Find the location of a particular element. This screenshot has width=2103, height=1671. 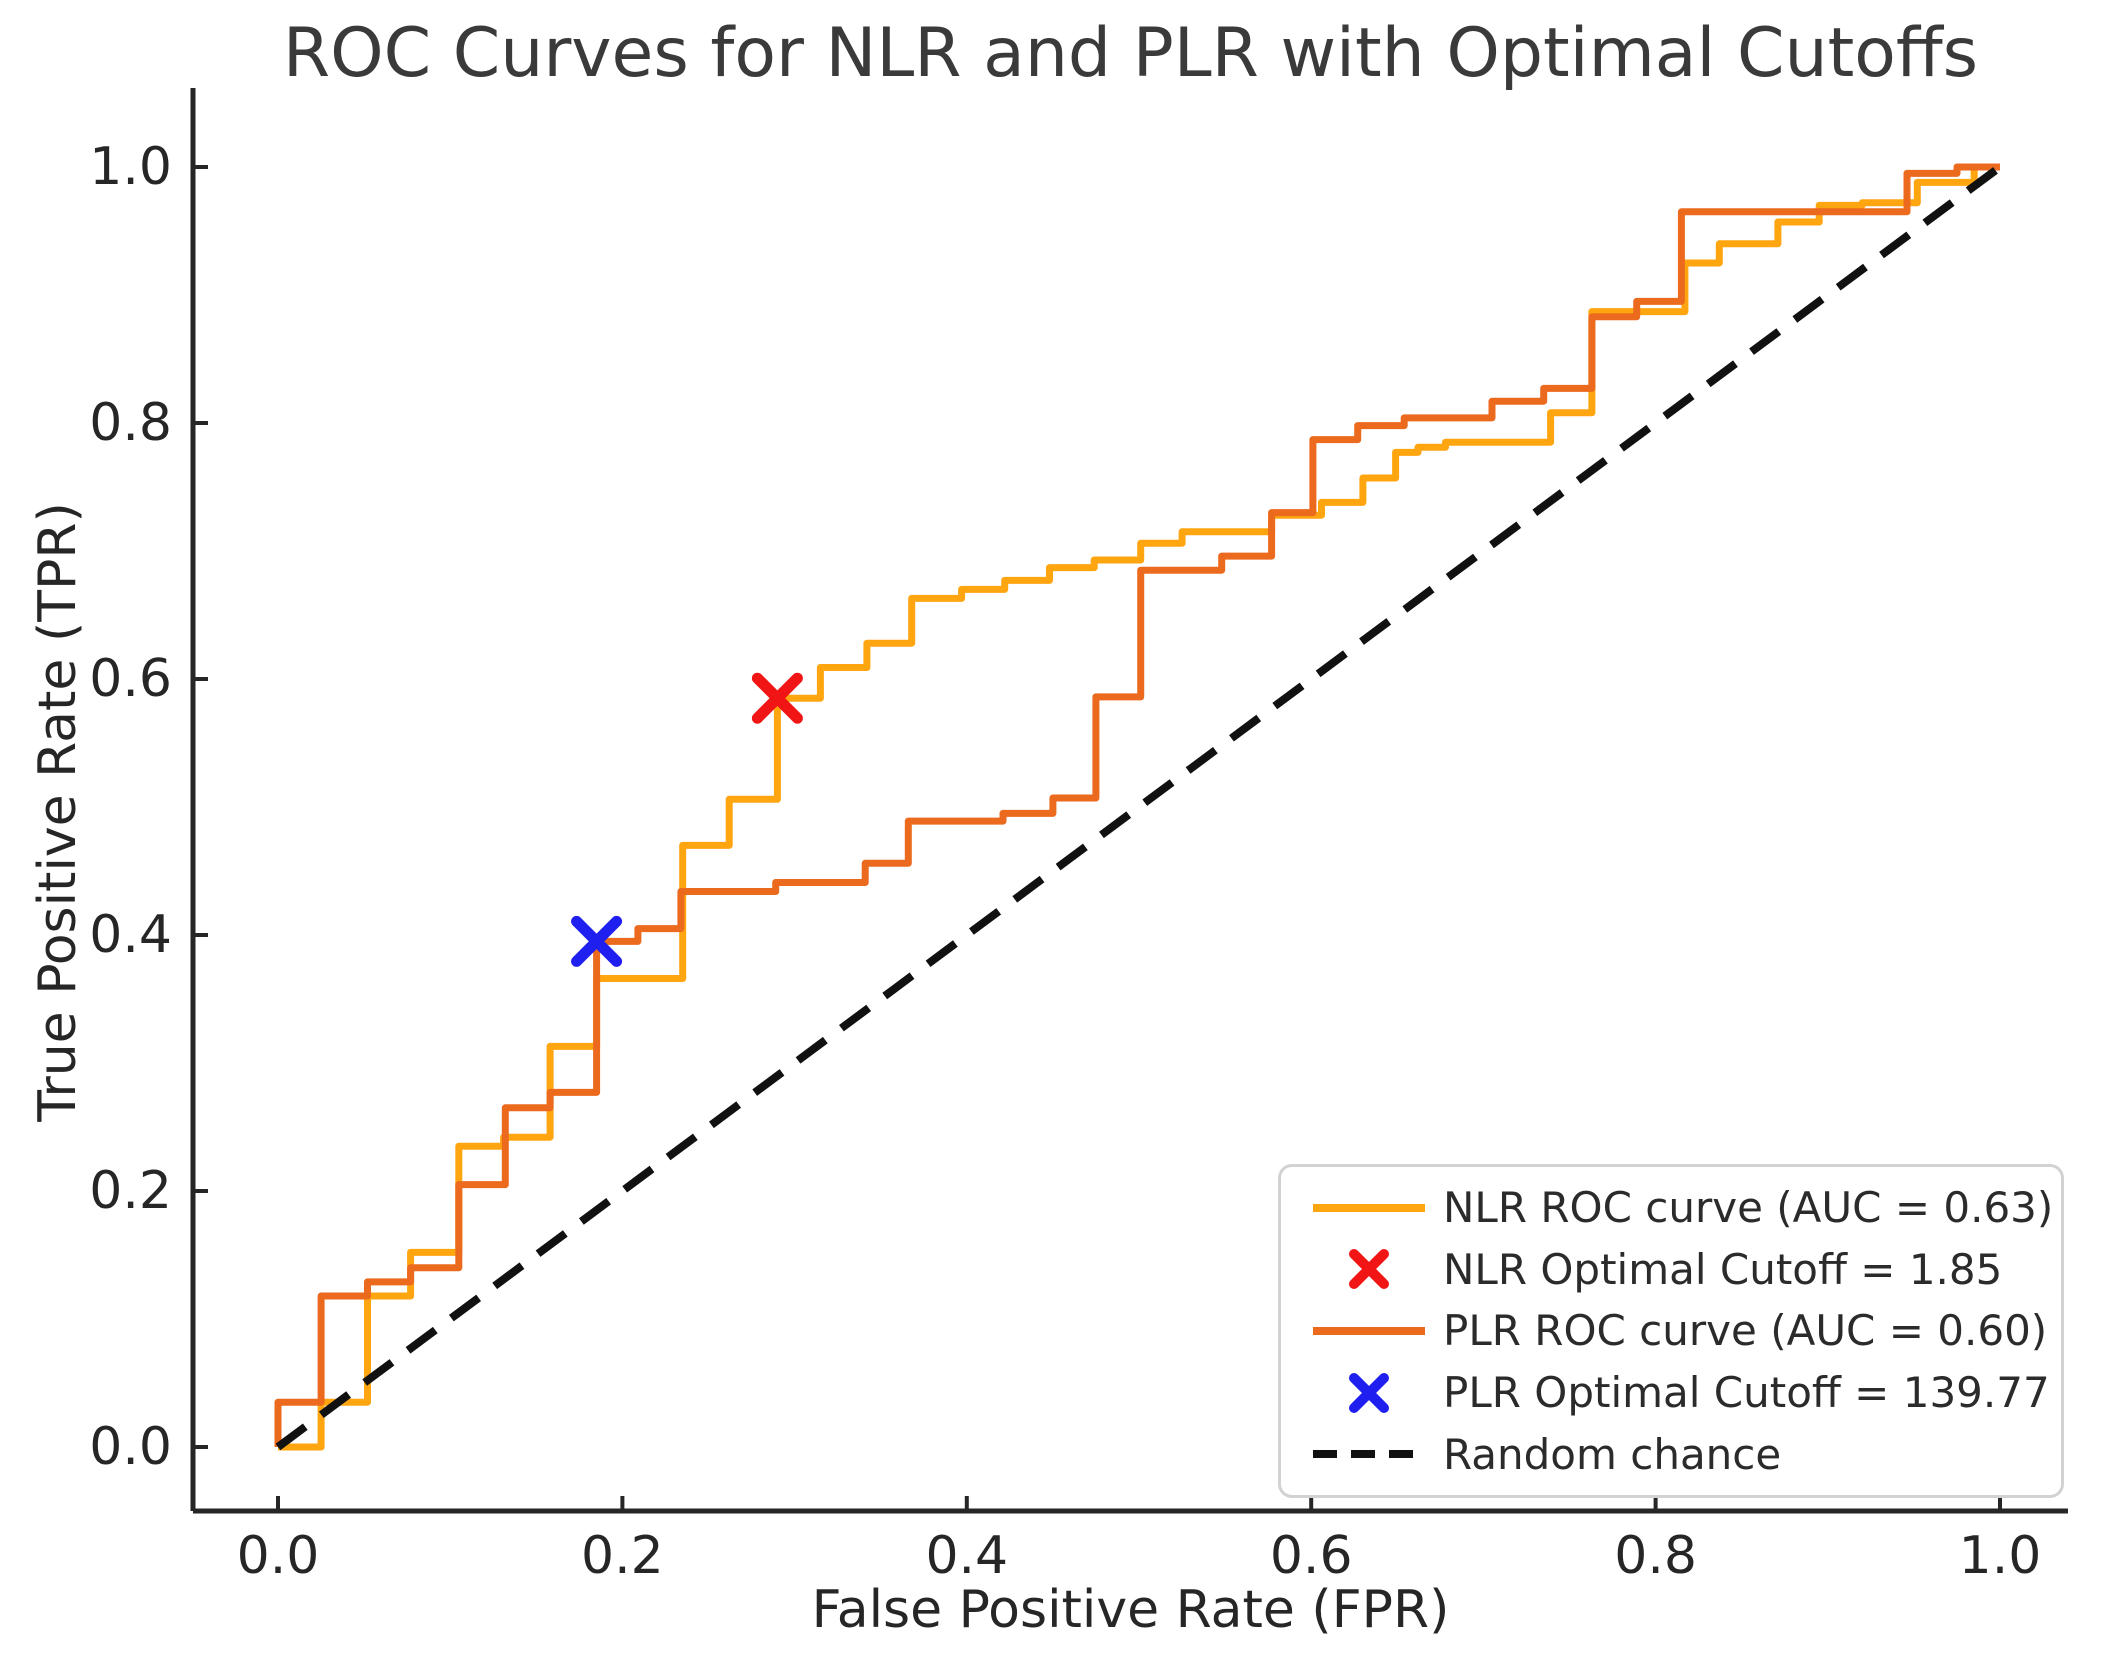

y-tick-label: 0.8 is located at coordinates (130, 423).